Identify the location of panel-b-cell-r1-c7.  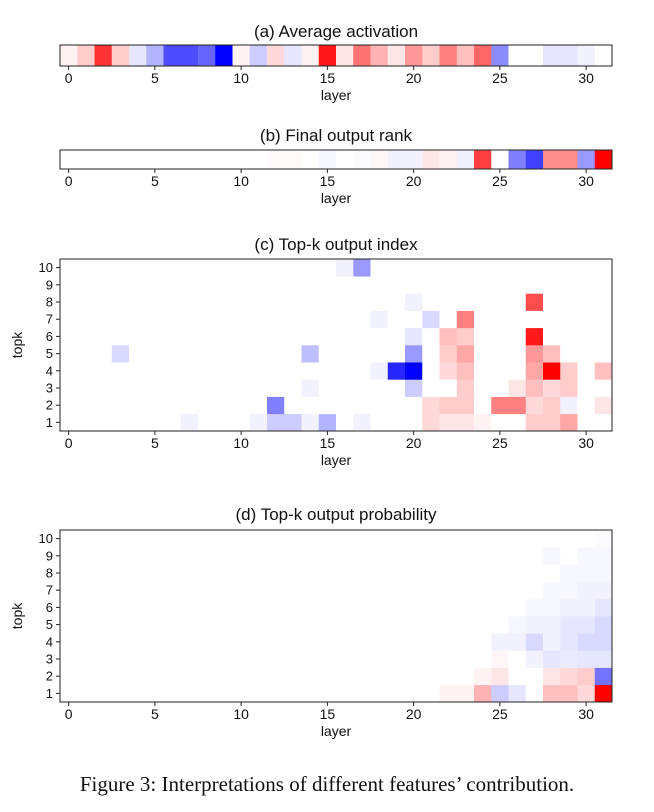
(189, 160).